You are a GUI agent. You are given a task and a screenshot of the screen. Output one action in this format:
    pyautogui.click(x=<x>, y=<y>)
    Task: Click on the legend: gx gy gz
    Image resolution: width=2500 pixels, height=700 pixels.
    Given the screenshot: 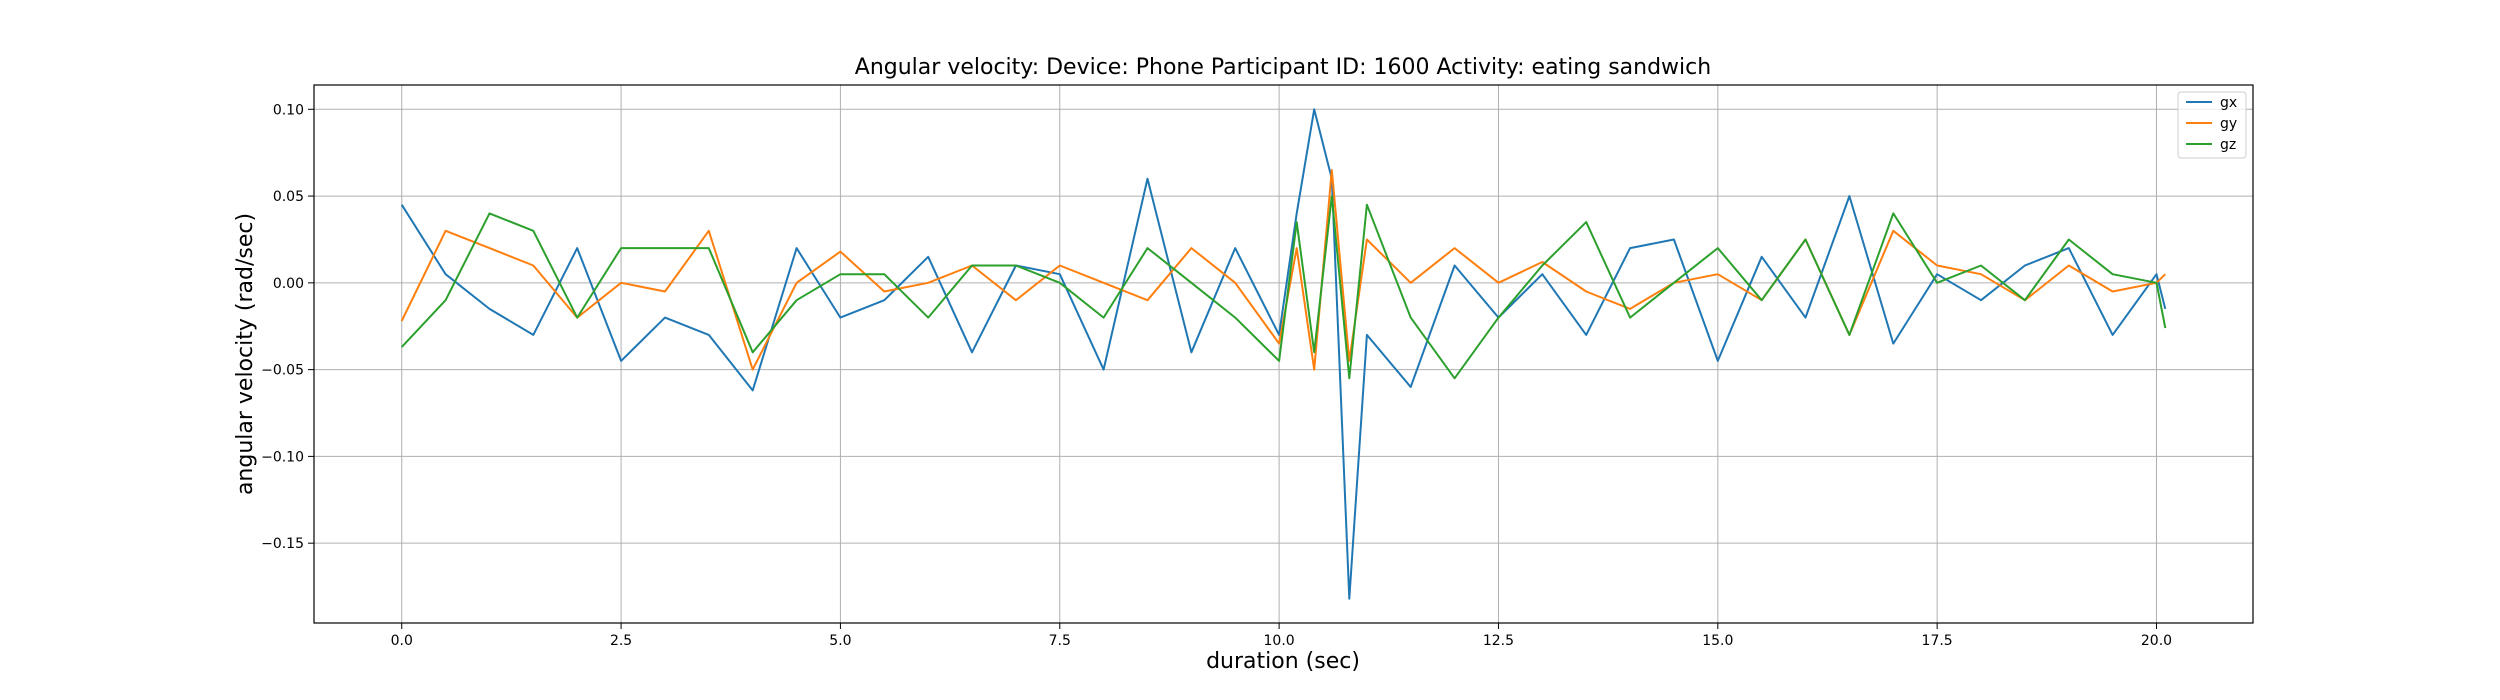 What is the action you would take?
    pyautogui.click(x=2212, y=125)
    